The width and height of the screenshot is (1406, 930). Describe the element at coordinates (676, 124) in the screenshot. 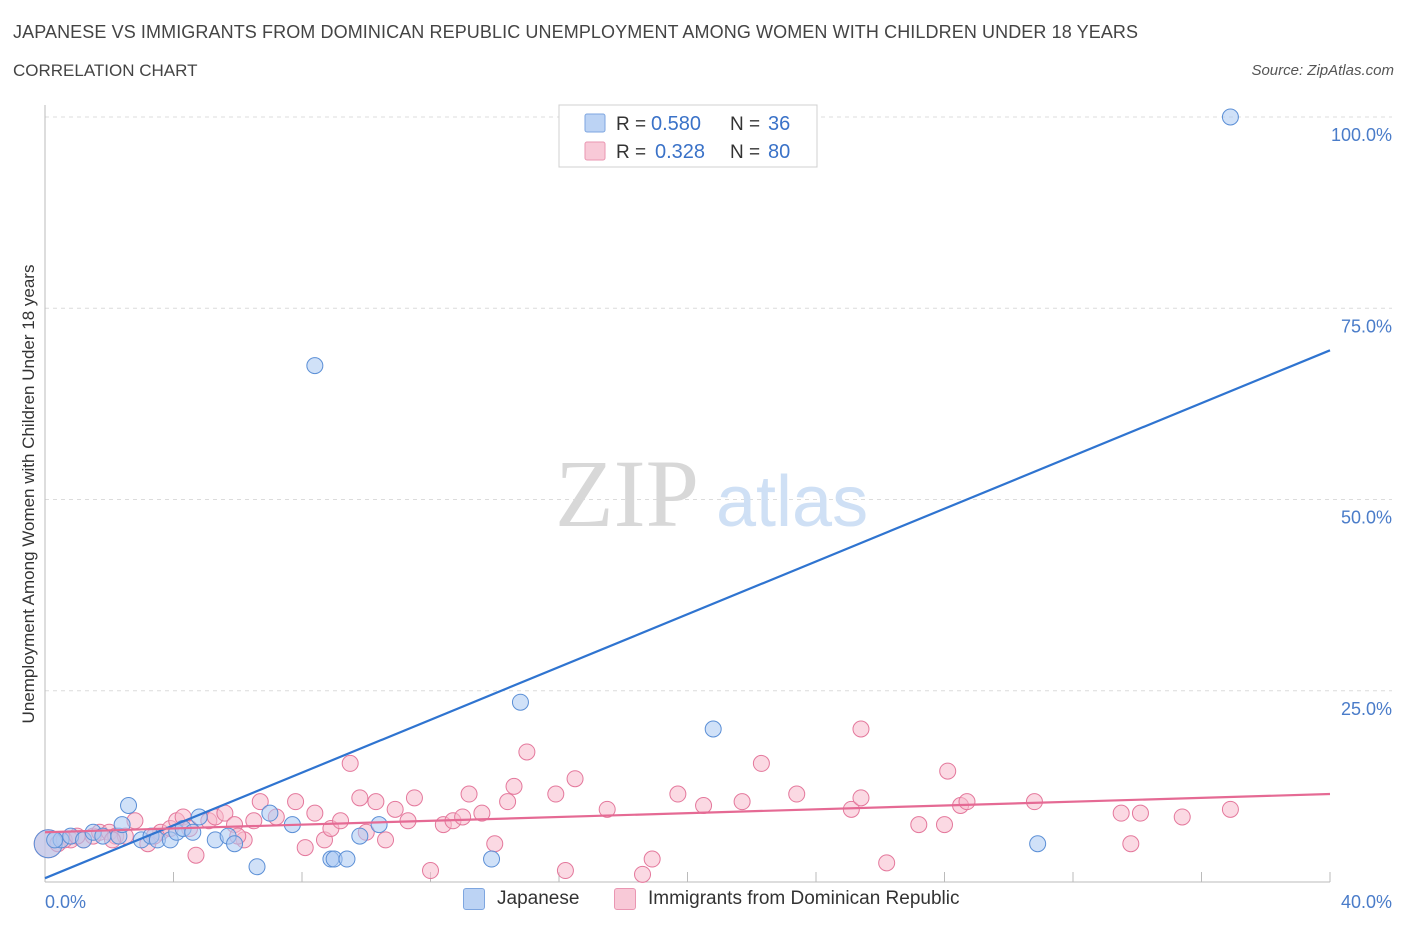

I see `legend-r-value-1: 0.580` at that location.